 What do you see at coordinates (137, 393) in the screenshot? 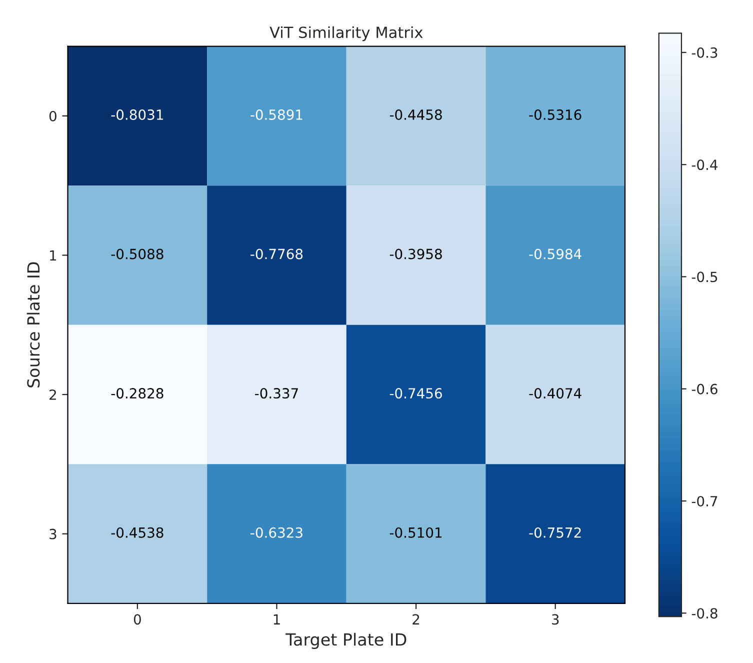
I see `data-label: -0.2828` at bounding box center [137, 393].